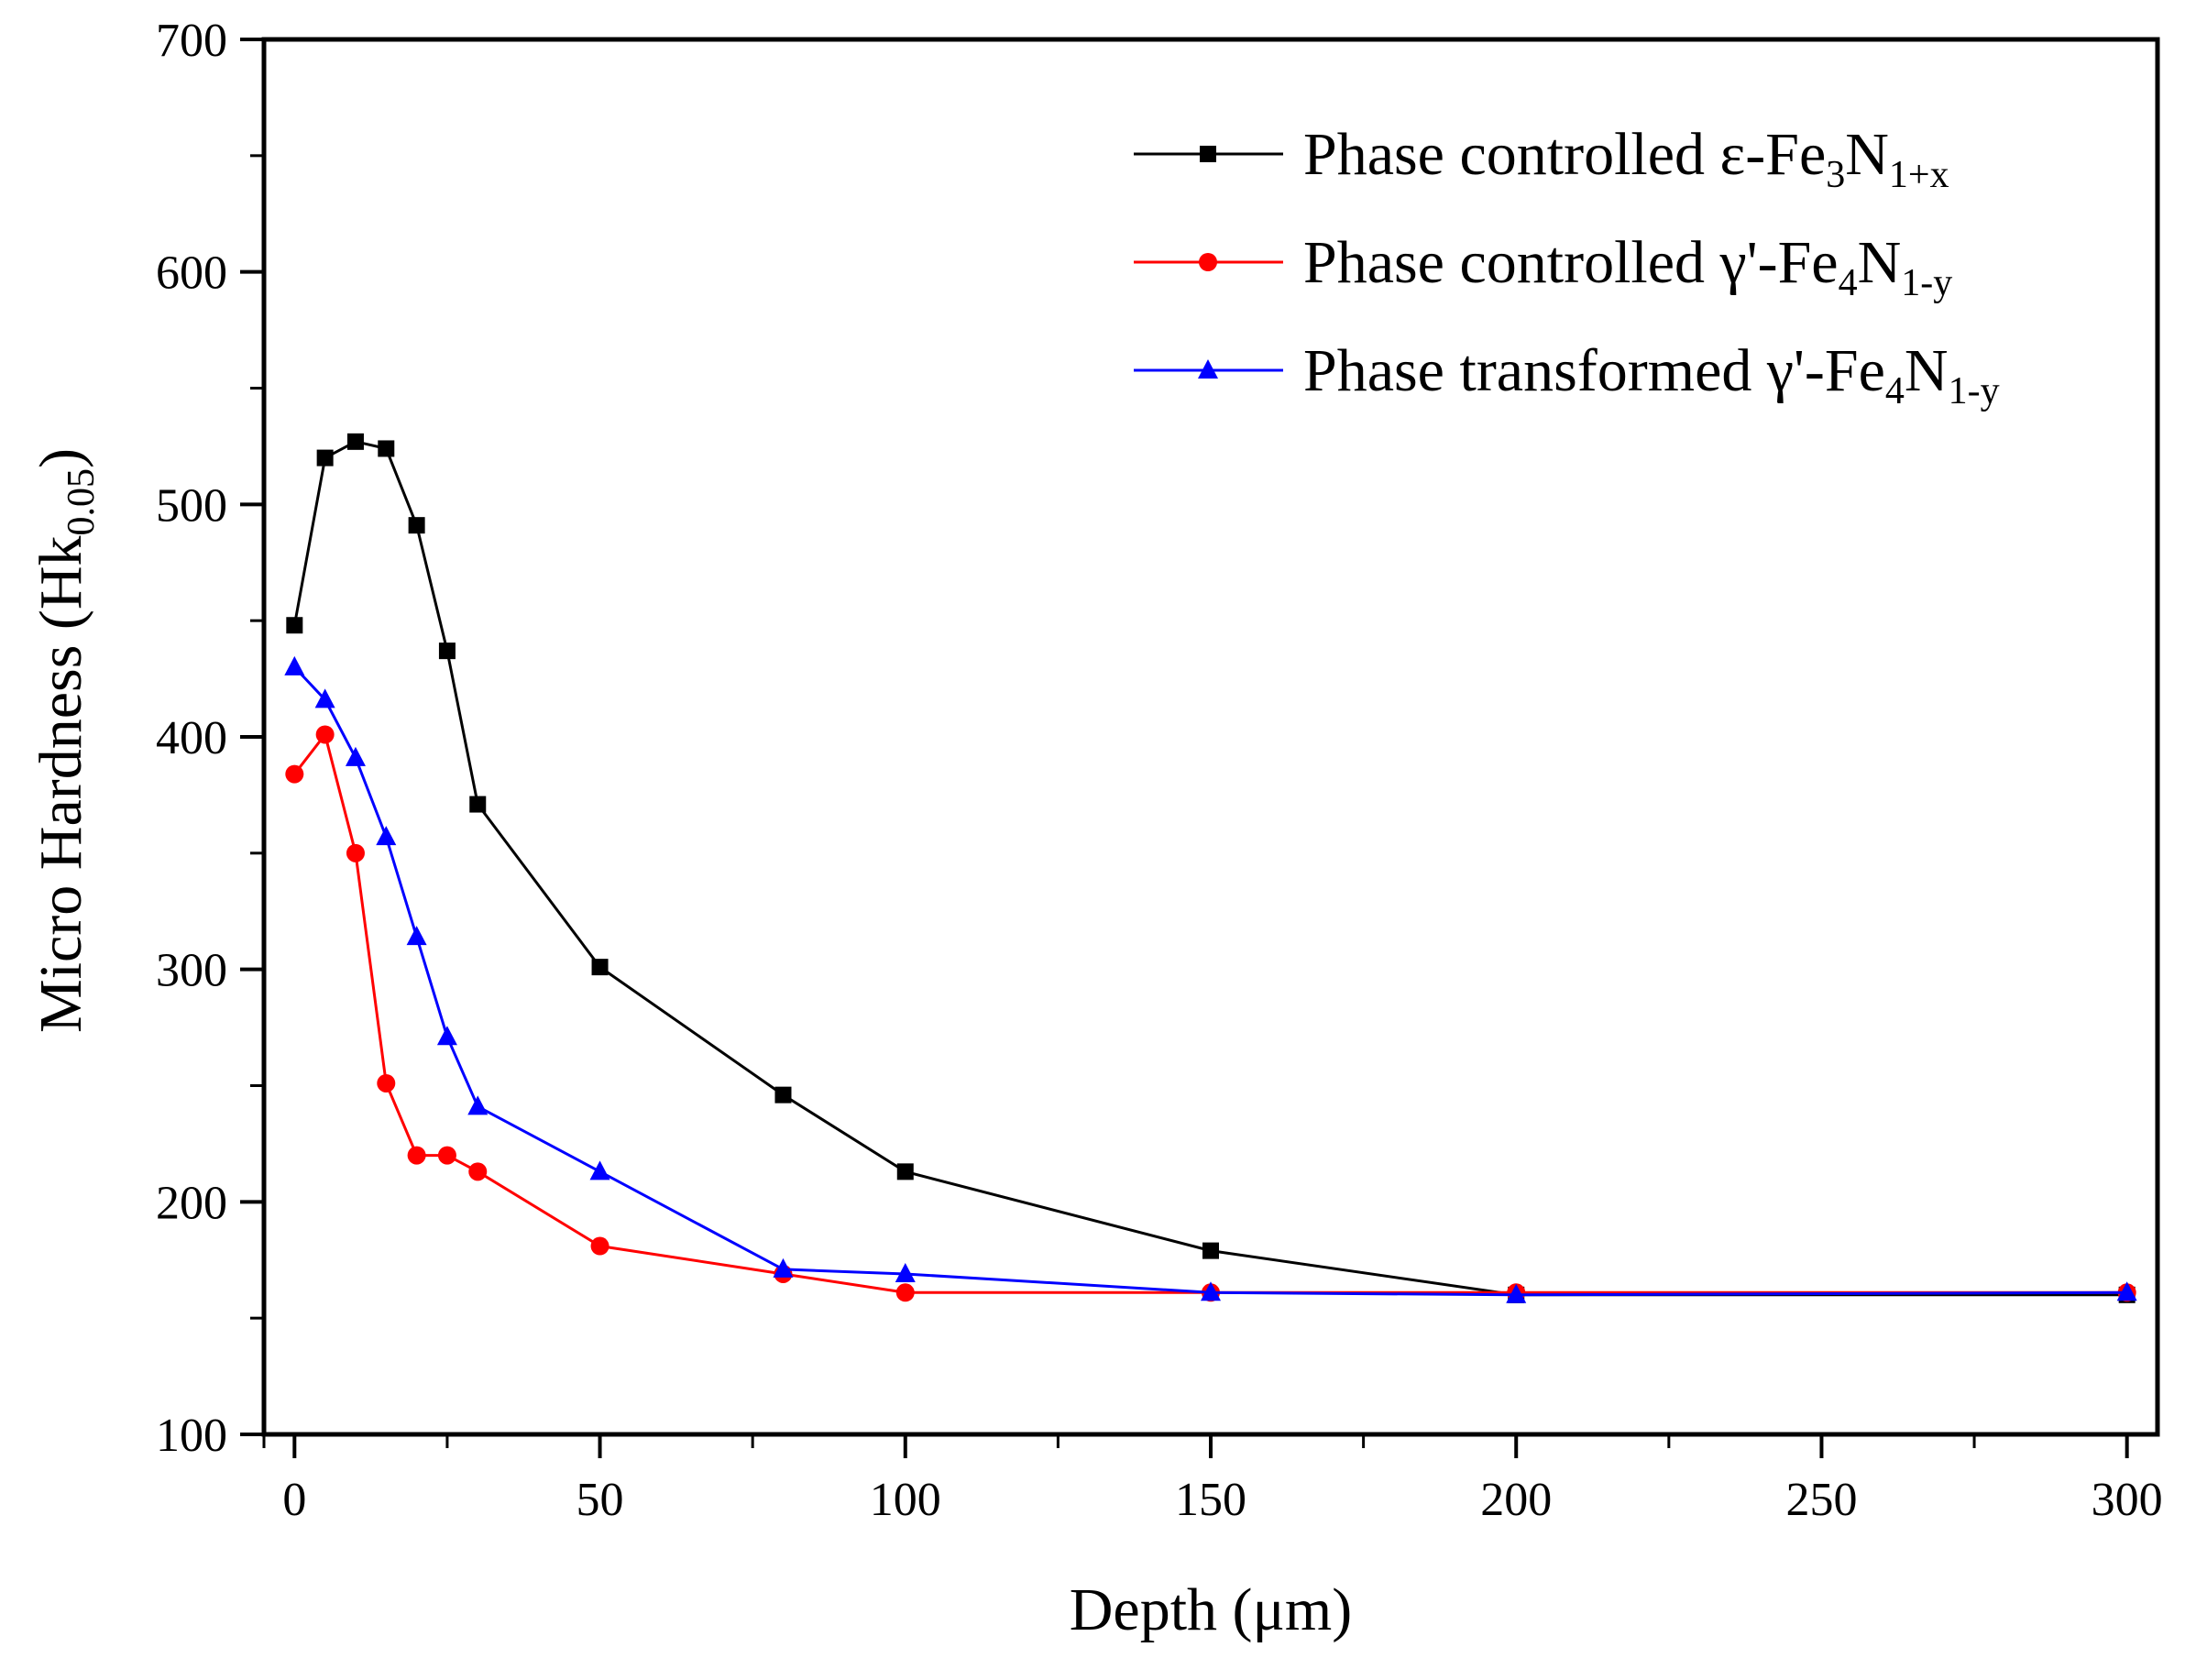  I want to click on x-tick-label-150: 150, so click(1210, 1500).